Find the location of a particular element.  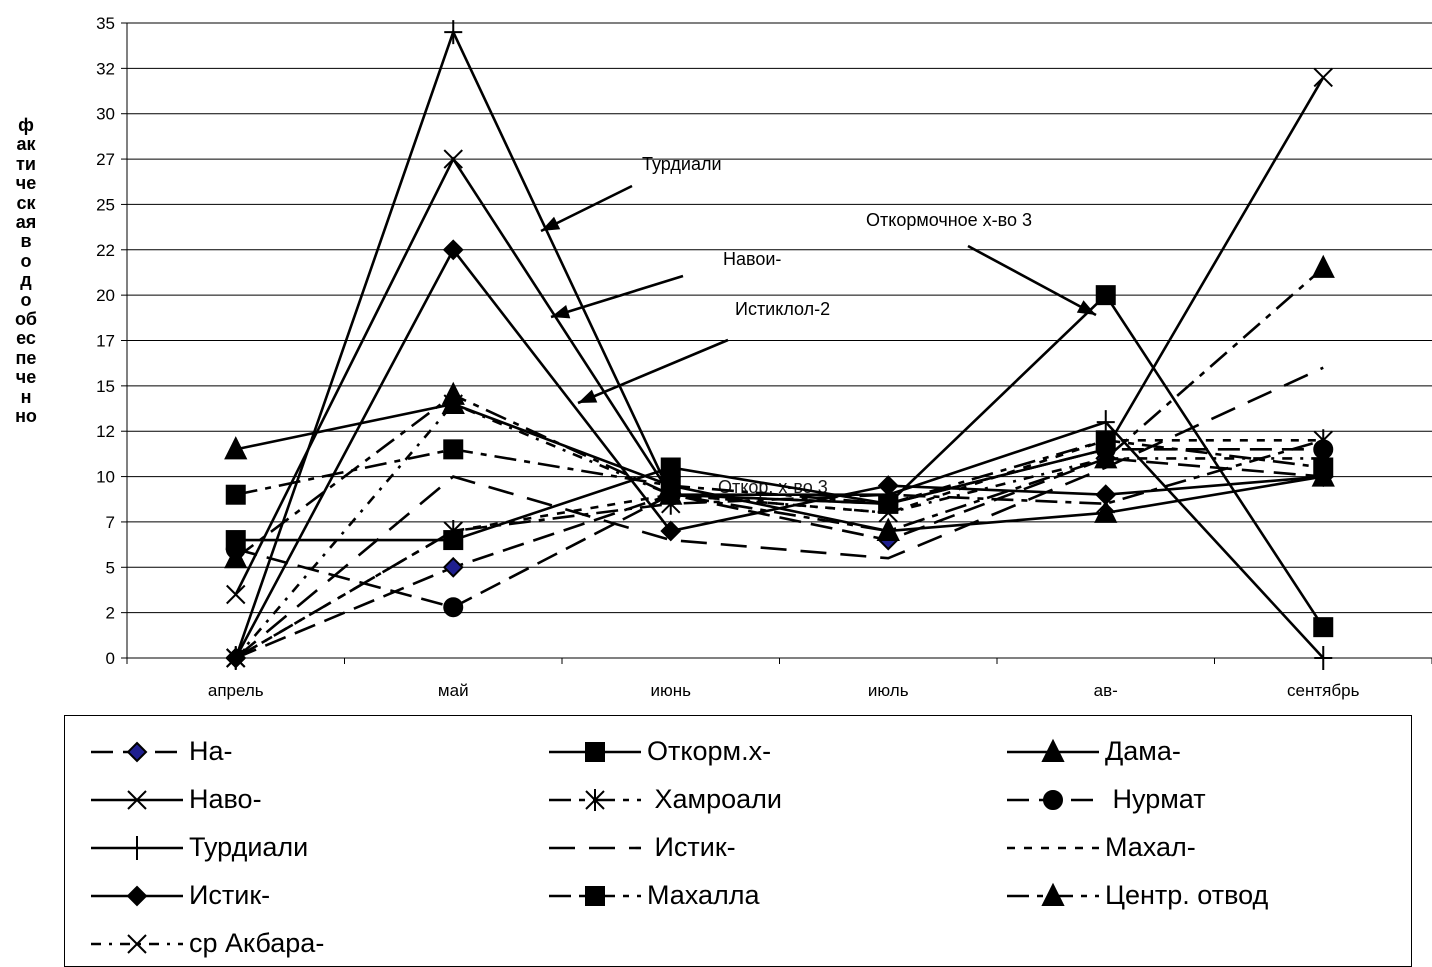

legend-label: Дама- is located at coordinates (1143, 751).